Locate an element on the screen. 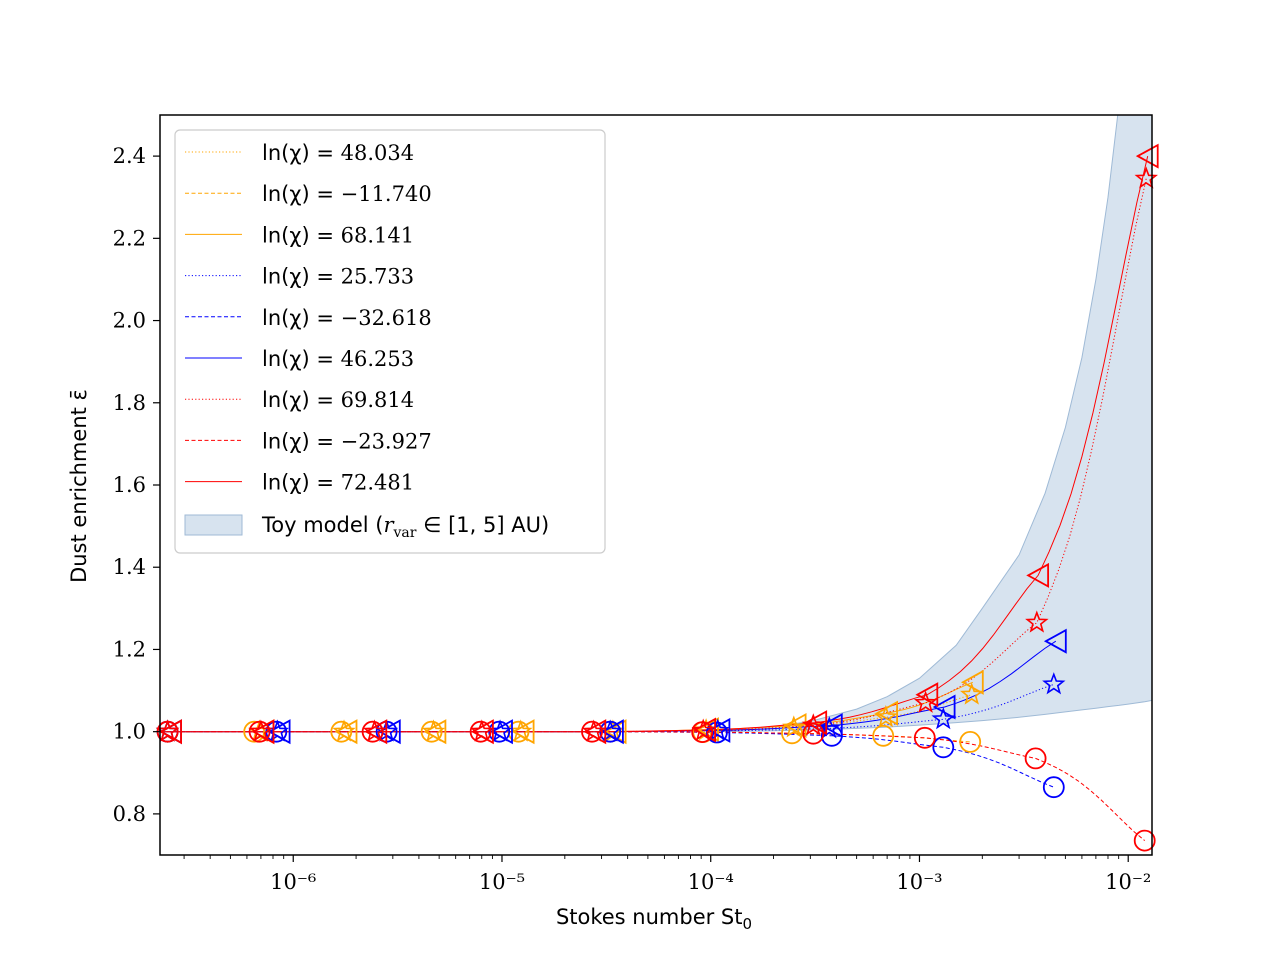 This screenshot has width=1280, height=960. x-axis-label: Stokes number St0 is located at coordinates (654, 919).